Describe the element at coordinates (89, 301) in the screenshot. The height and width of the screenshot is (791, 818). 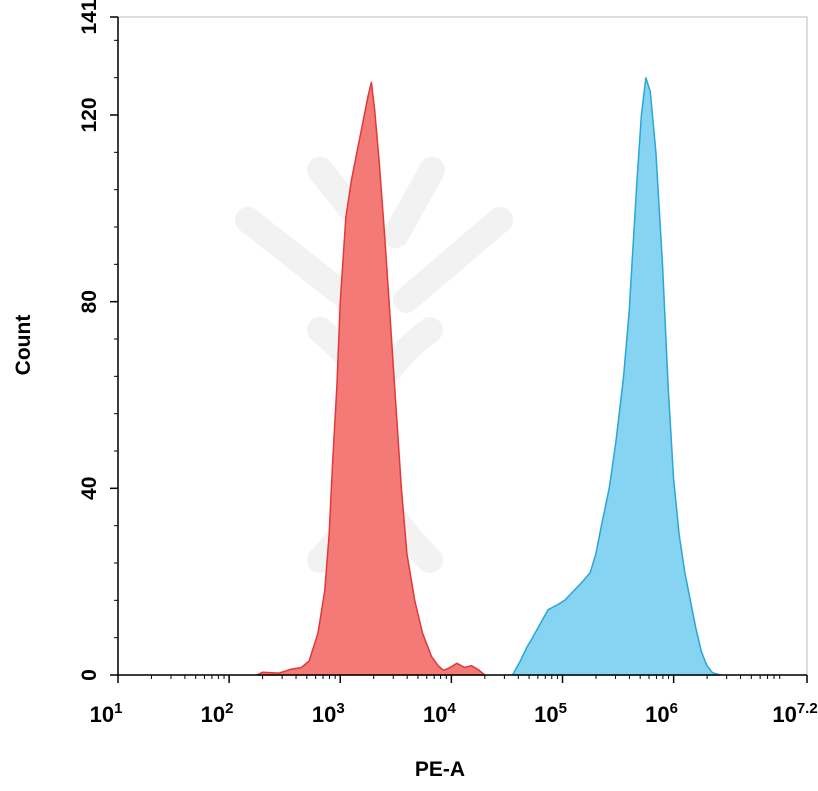
I see `y-tick-label: 80` at that location.